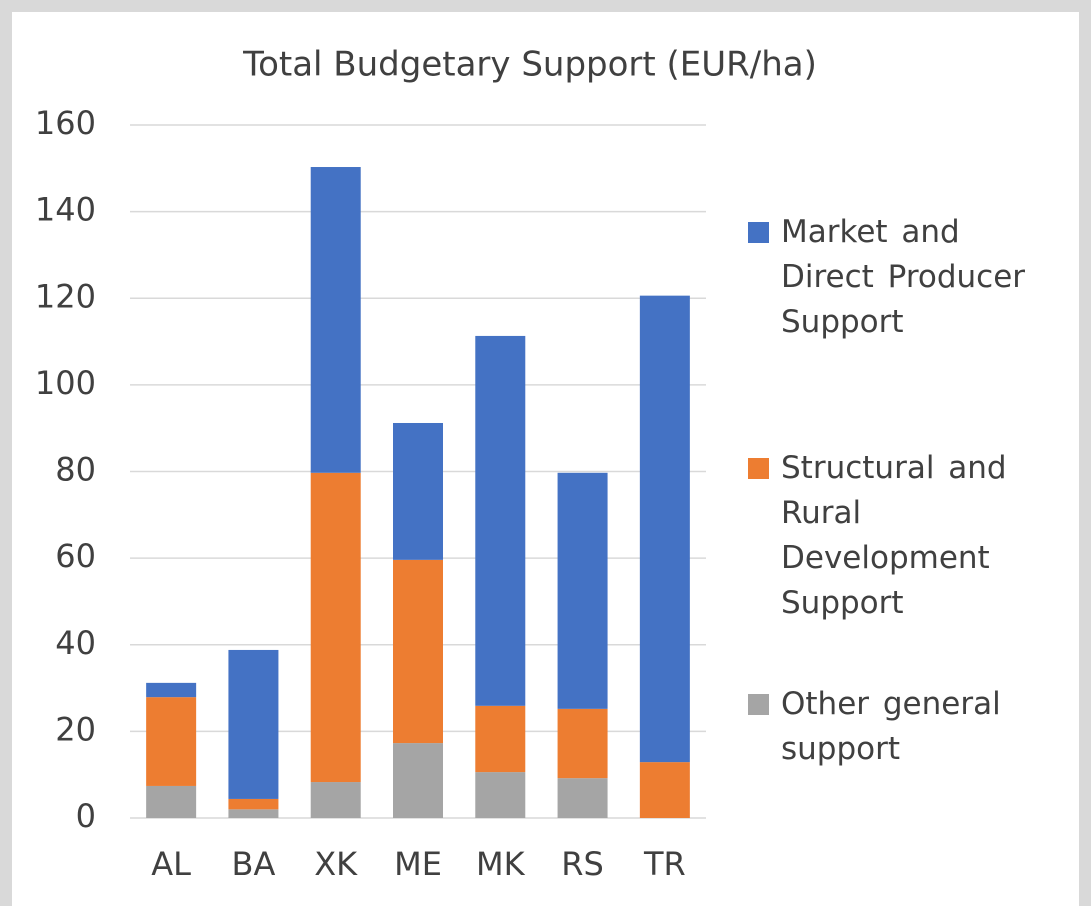  Describe the element at coordinates (664, 864) in the screenshot. I see `x-tick-label: TR` at that location.